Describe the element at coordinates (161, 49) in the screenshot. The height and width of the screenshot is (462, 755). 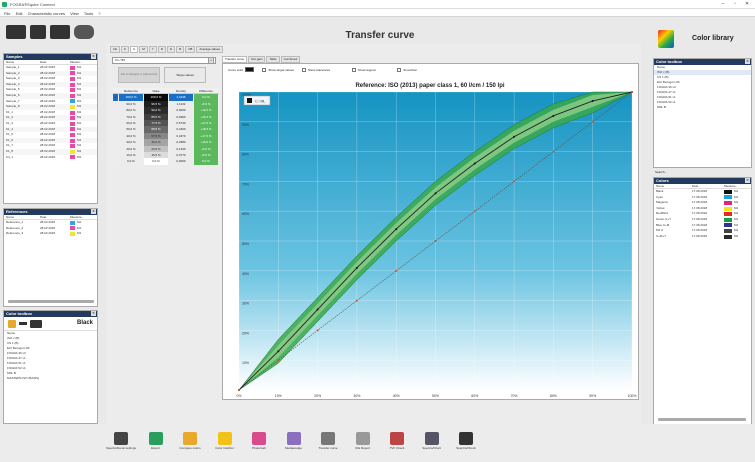
I see `channel-tab: R` at that location.